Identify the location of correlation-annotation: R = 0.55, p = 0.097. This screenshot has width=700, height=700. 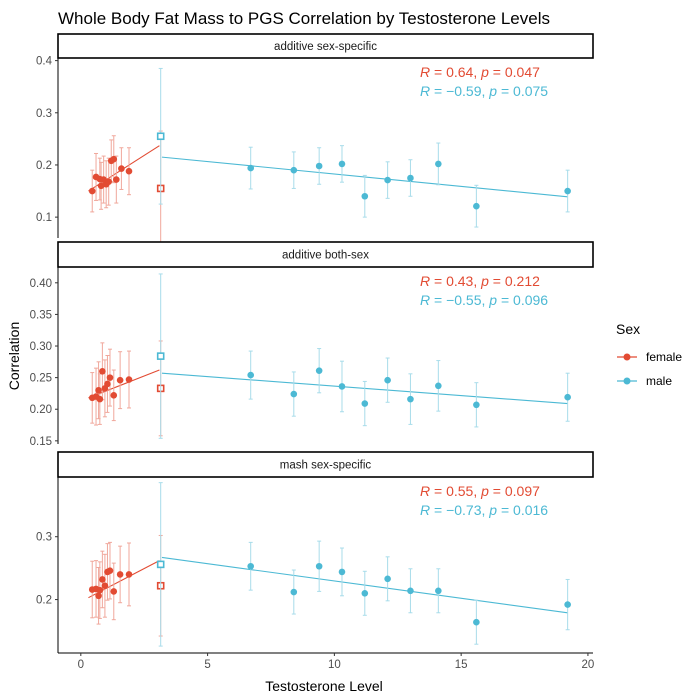
(480, 491).